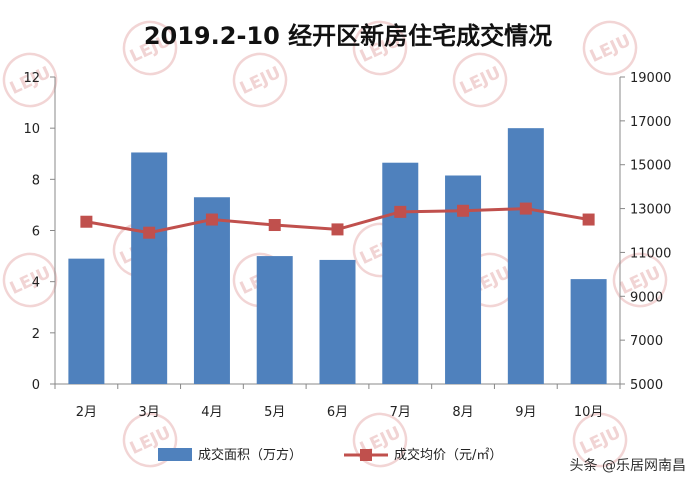 Image resolution: width=700 pixels, height=486 pixels. I want to click on legend-label-bar: 成交面积（万方）, so click(250, 455).